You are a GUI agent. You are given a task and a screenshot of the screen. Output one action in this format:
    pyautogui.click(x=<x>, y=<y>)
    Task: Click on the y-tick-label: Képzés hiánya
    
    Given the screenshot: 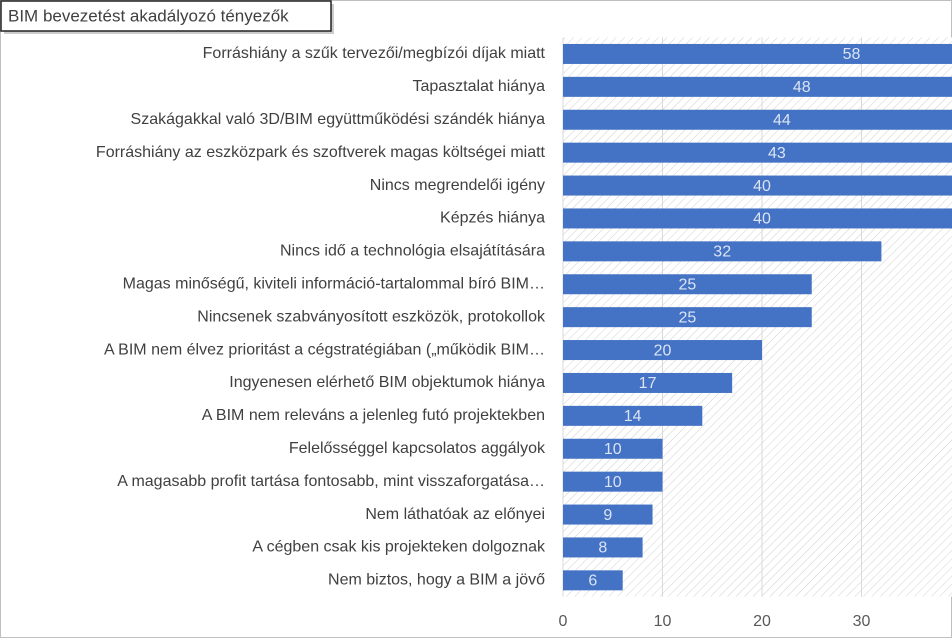 What is the action you would take?
    pyautogui.click(x=492, y=218)
    